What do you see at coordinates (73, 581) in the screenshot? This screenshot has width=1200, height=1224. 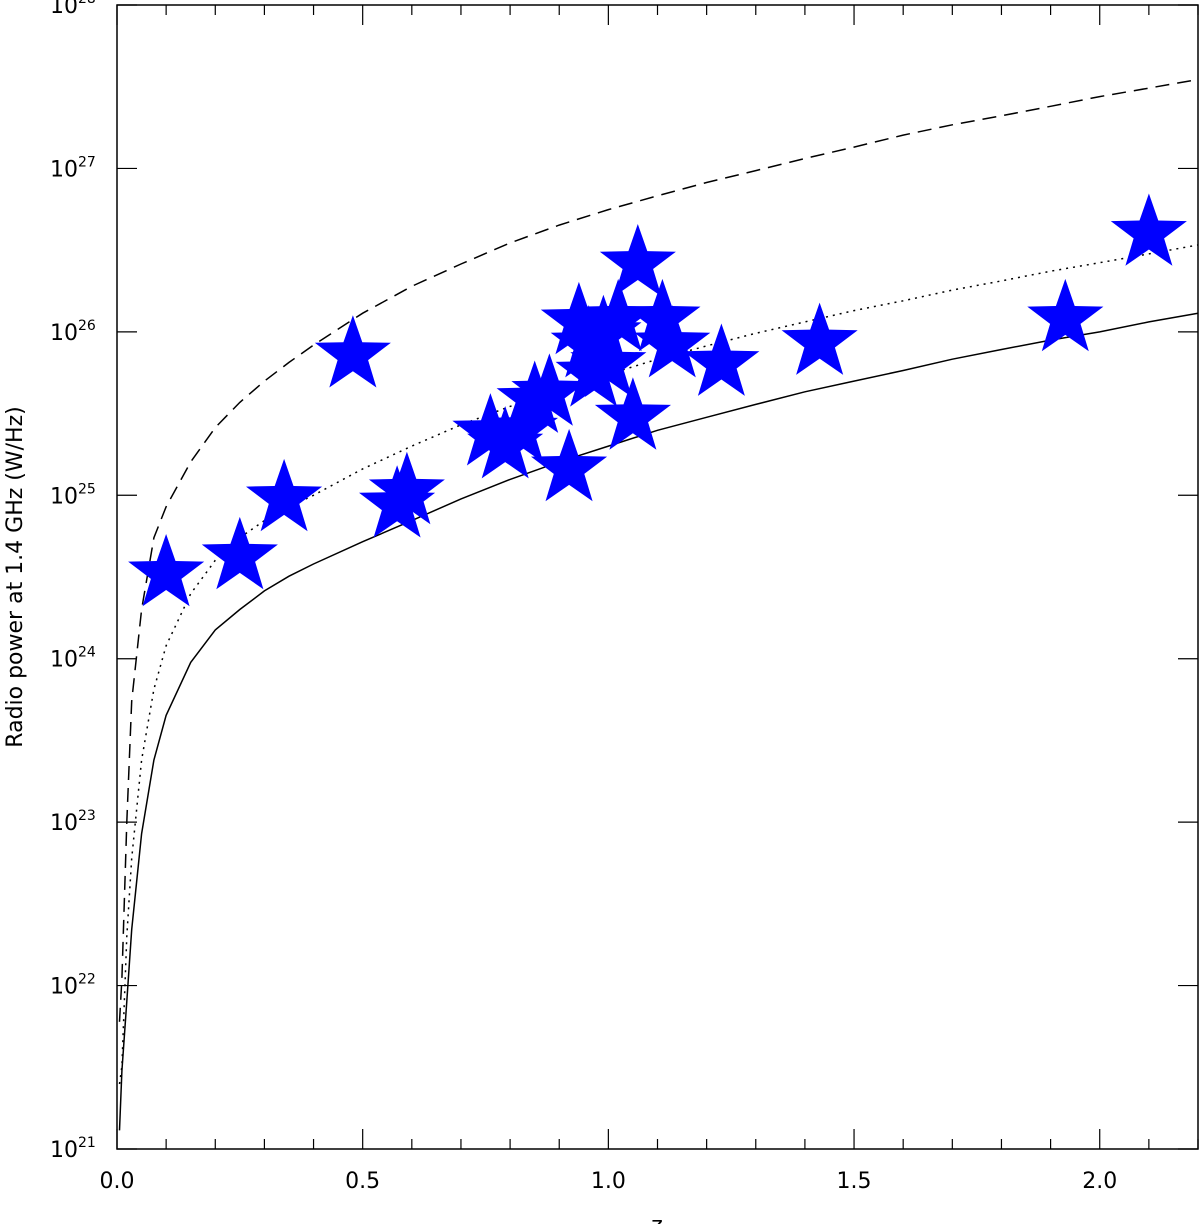 I see `y-tick-labels: 1021 1022 1023 1024 1025 1026 1027 1028` at bounding box center [73, 581].